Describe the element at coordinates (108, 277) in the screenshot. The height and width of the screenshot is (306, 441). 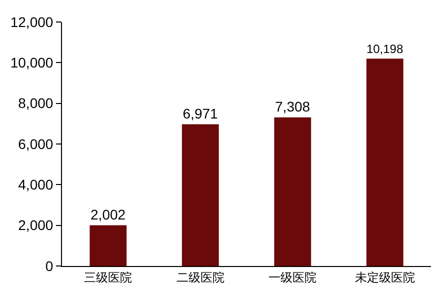
I see `x-tick-label: 三级医院` at that location.